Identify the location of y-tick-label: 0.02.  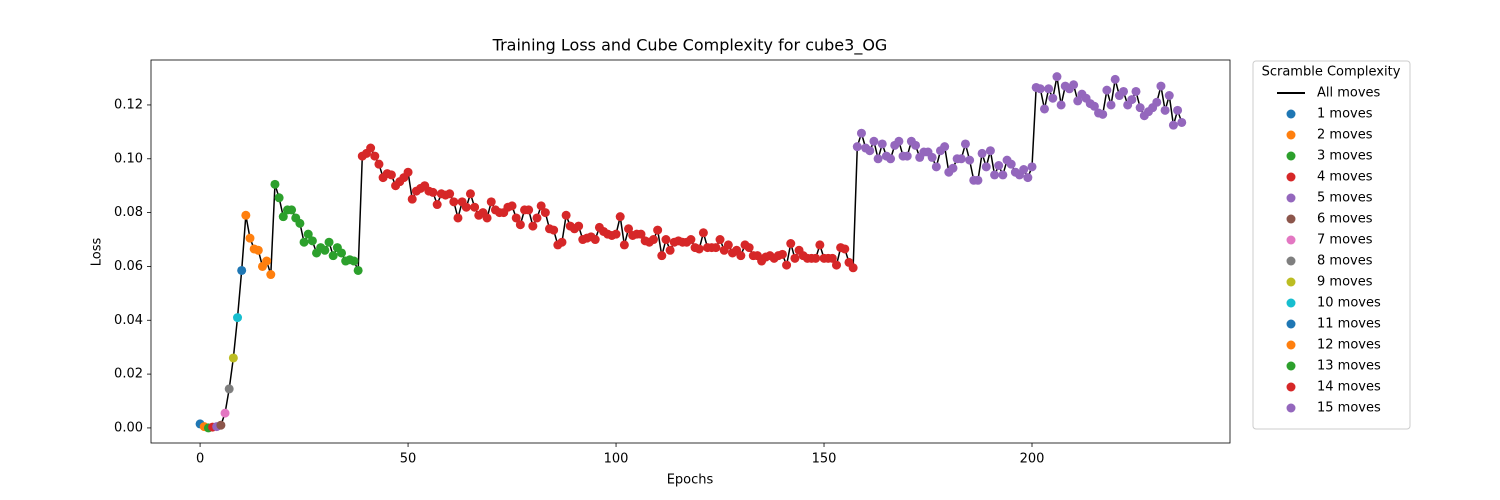
(128, 374).